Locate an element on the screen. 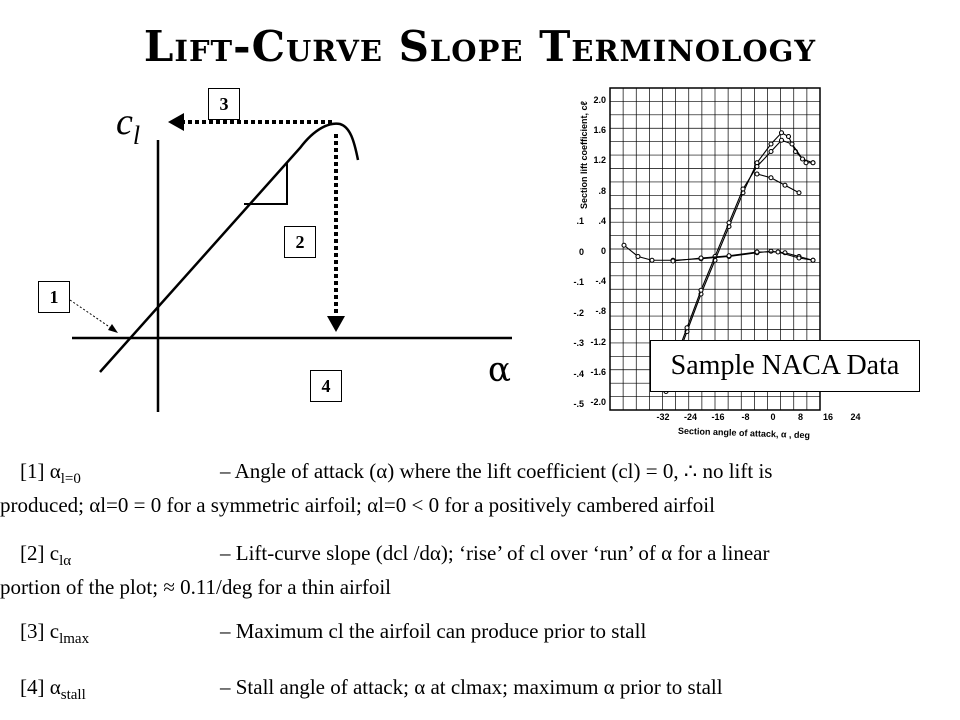 This screenshot has width=960, height=720. callout-1-leader is located at coordinates (92, 315).